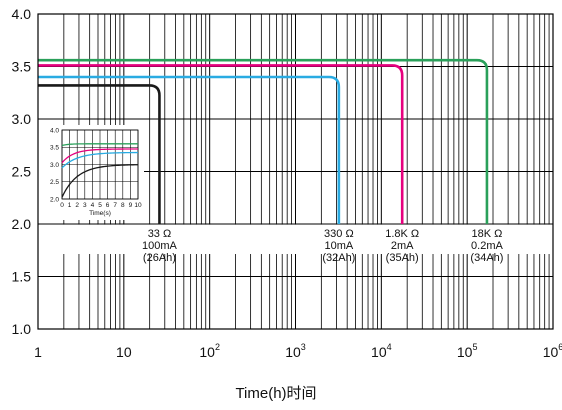 The height and width of the screenshot is (410, 562). What do you see at coordinates (22, 67) in the screenshot?
I see `y-tick-label: 3.5` at bounding box center [22, 67].